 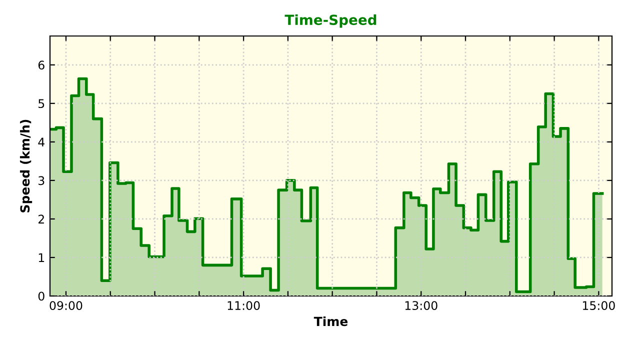 What do you see at coordinates (244, 305) in the screenshot?
I see `x-tick-label: 11:00` at bounding box center [244, 305].